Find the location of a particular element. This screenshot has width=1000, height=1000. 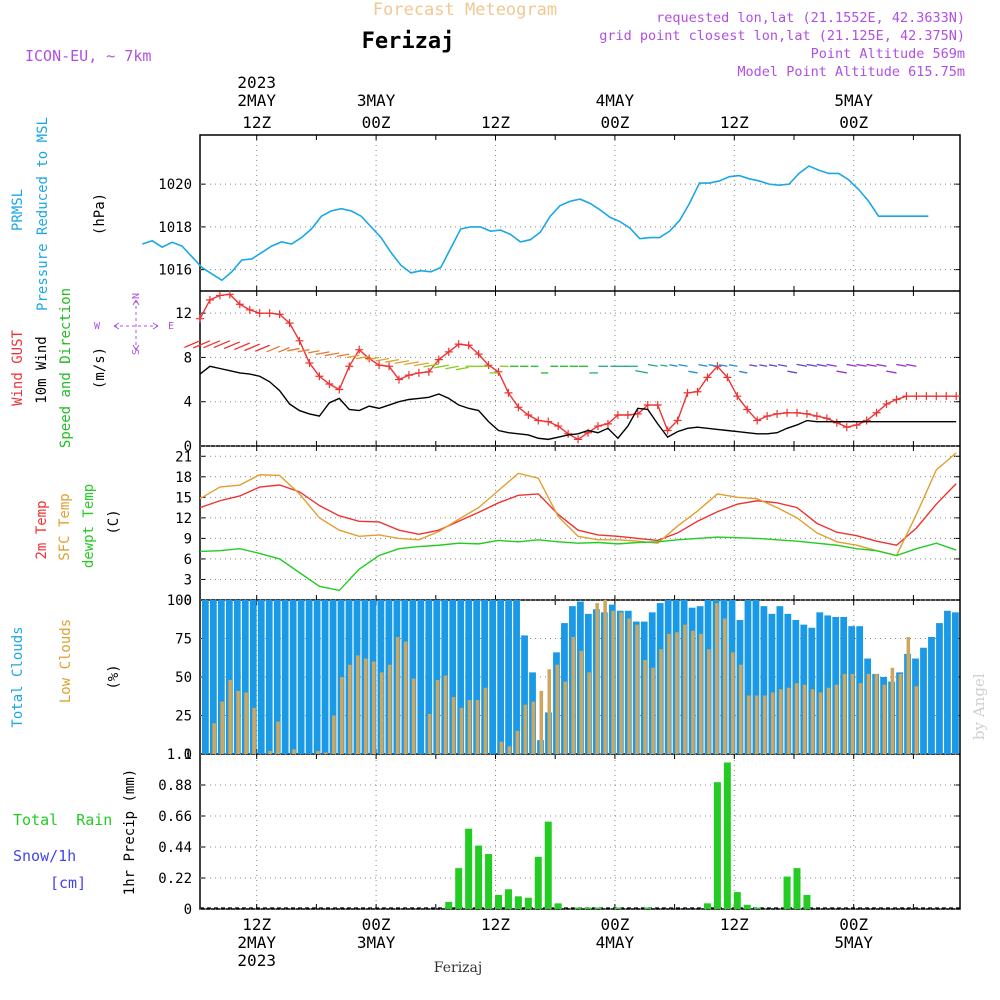

info-line-2: Point Altitude 569m is located at coordinates (888, 54).